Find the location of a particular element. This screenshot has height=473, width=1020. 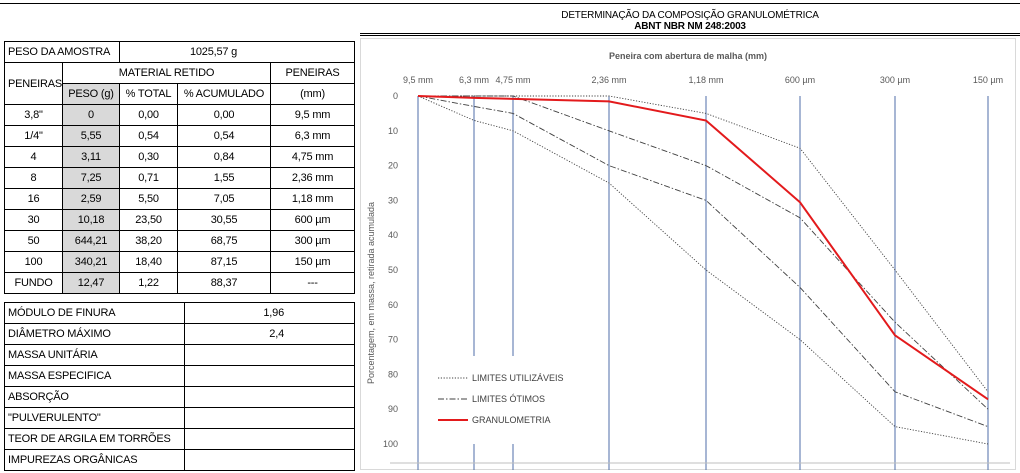

property-row: MASSA UNITÁRIA is located at coordinates (179, 355).